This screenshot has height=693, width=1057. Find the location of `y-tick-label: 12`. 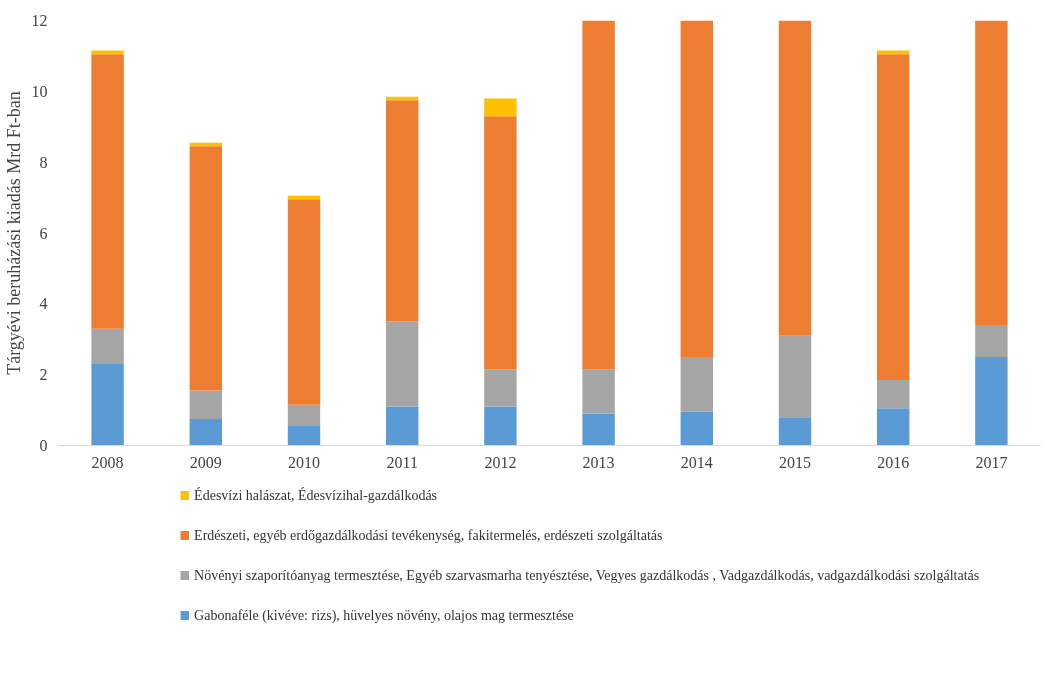

y-tick-label: 12 is located at coordinates (39, 20).